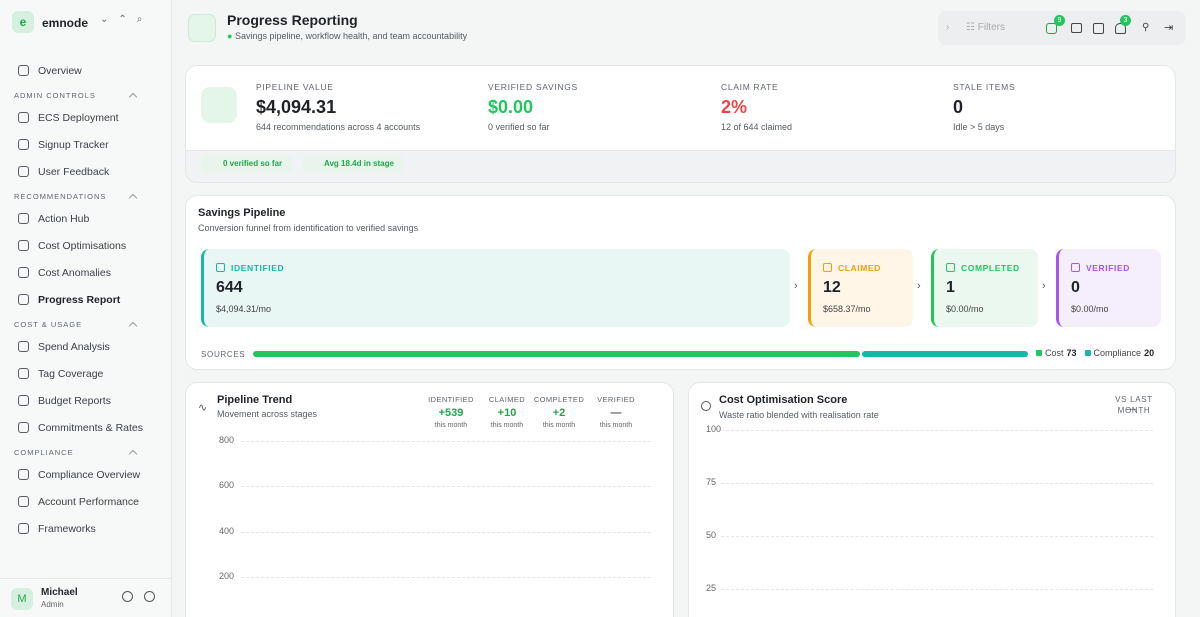 This screenshot has height=617, width=1200. What do you see at coordinates (74, 400) in the screenshot?
I see `nav-label: Budget Reports` at bounding box center [74, 400].